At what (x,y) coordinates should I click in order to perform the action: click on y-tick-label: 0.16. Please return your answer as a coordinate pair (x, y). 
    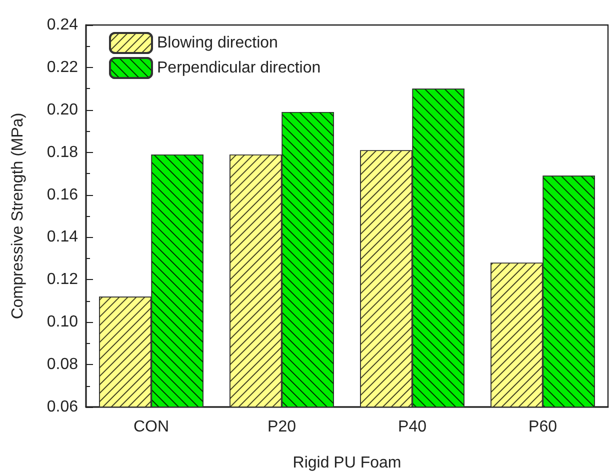
    Looking at the image, I should click on (62, 195).